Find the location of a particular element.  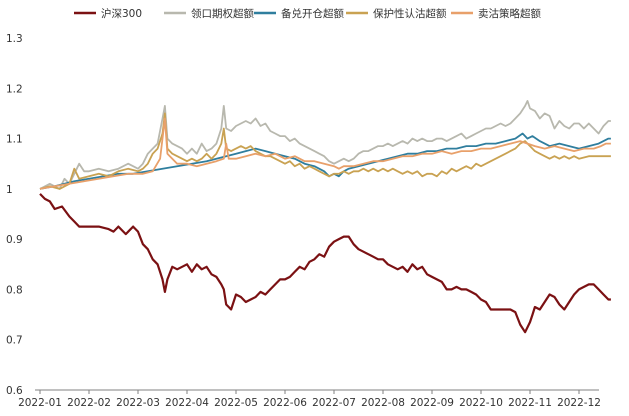

legend-label: 保护性认沽超额 is located at coordinates (410, 13).